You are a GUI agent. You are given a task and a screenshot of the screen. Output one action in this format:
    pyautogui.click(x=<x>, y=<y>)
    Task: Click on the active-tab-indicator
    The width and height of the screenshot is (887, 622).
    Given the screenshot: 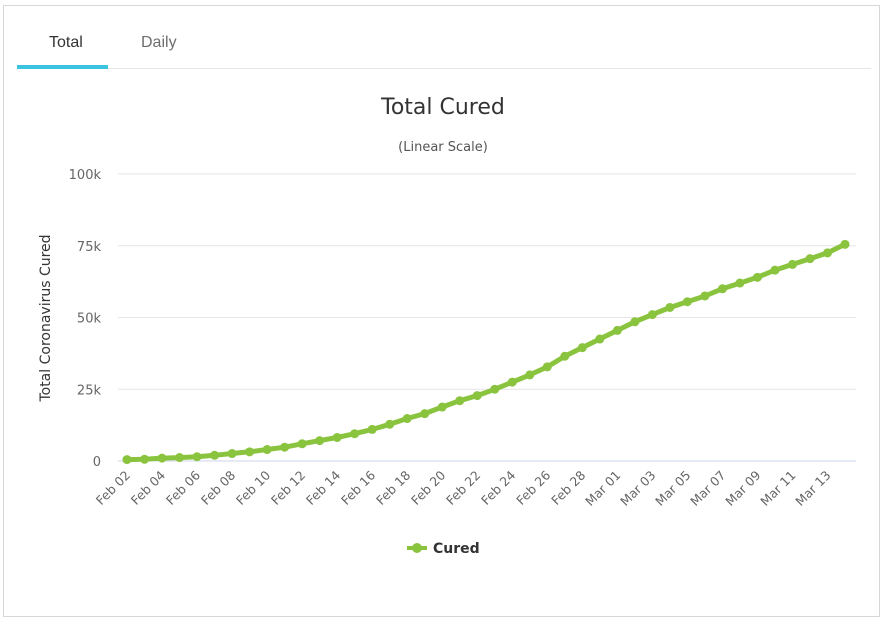 What is the action you would take?
    pyautogui.click(x=62, y=67)
    